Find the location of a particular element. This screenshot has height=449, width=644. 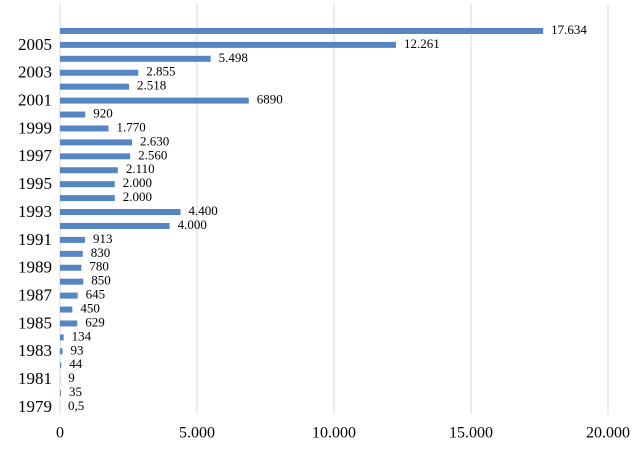

value-label: 4.400 is located at coordinates (203, 210).